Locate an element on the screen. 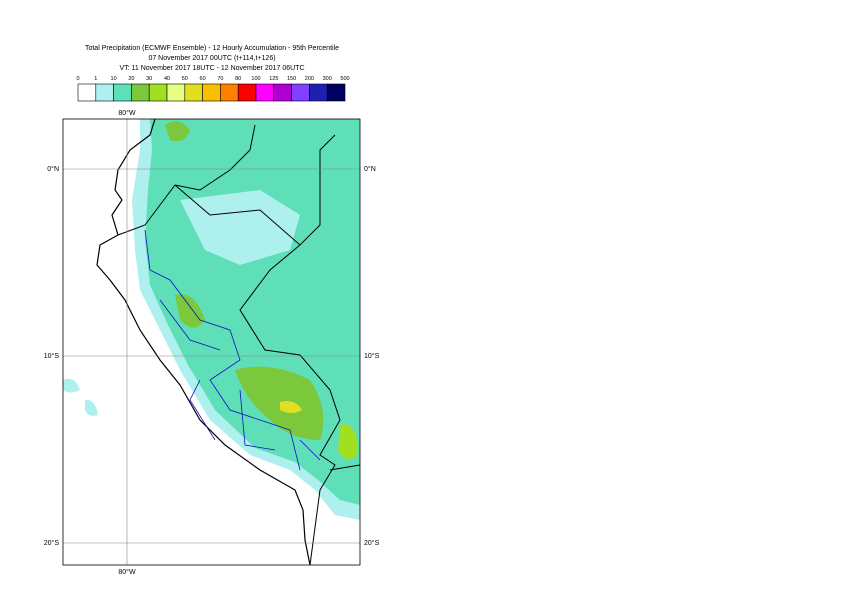 This screenshot has width=842, height=601. legend-label: 50 is located at coordinates (185, 79).